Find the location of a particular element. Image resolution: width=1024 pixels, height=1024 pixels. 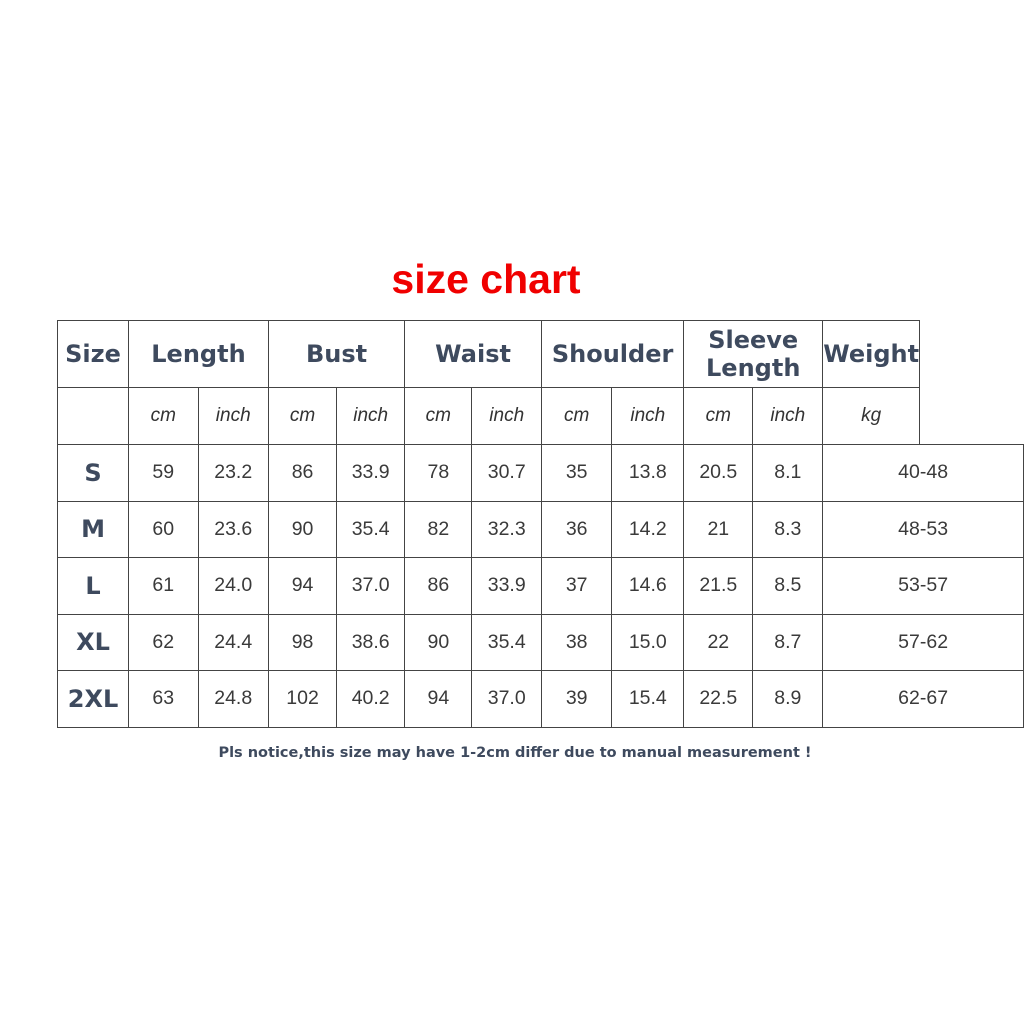

unit-empty is located at coordinates (93, 416).